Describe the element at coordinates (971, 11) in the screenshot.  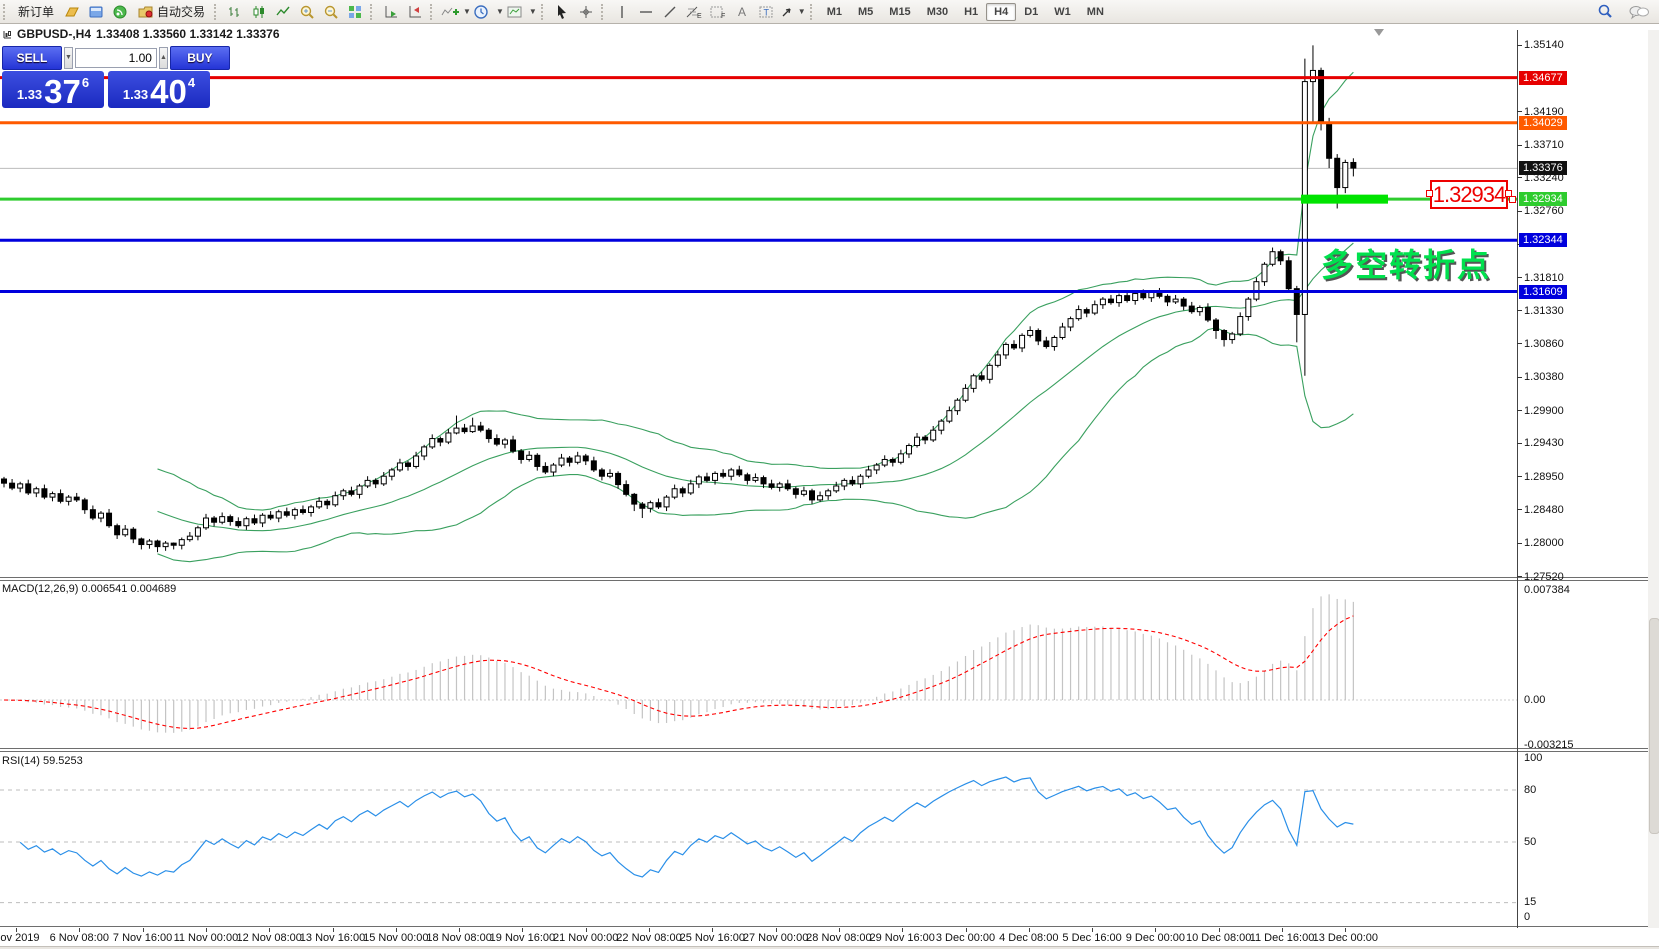
I see `timeframe-button-h1: H1` at that location.